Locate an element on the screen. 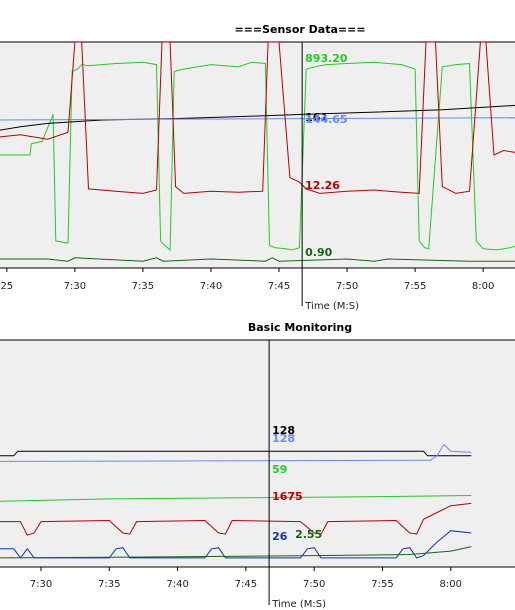 This screenshot has height=610, width=515. chart-title: ===Sensor Data=== is located at coordinates (299, 29).